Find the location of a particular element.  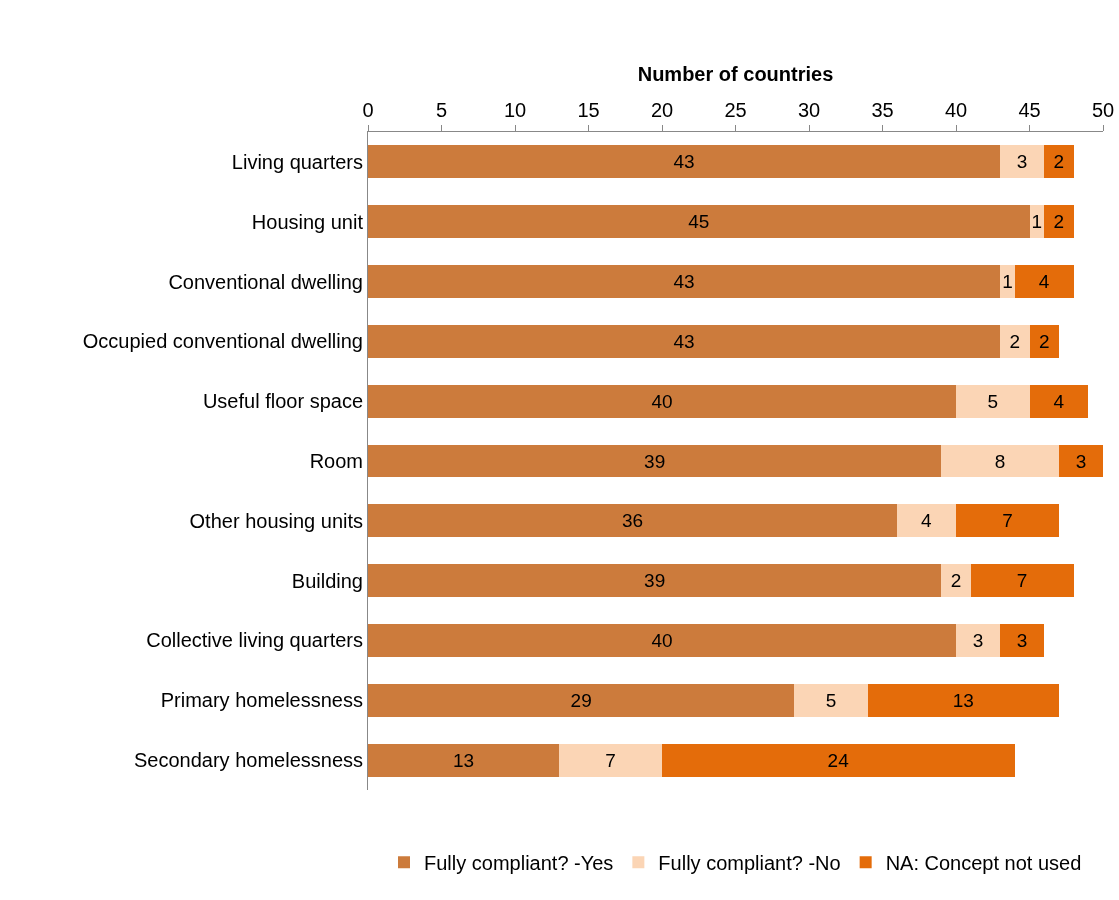

x-tick-label: 45 is located at coordinates (1029, 110).